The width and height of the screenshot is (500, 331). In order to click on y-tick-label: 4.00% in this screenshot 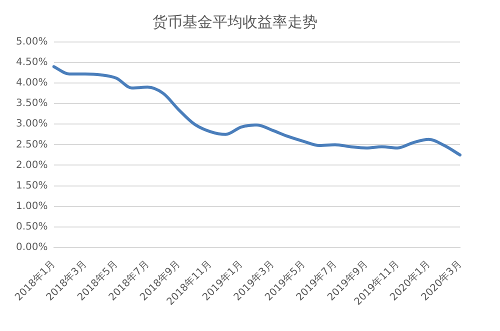, I will do `click(32, 83)`.